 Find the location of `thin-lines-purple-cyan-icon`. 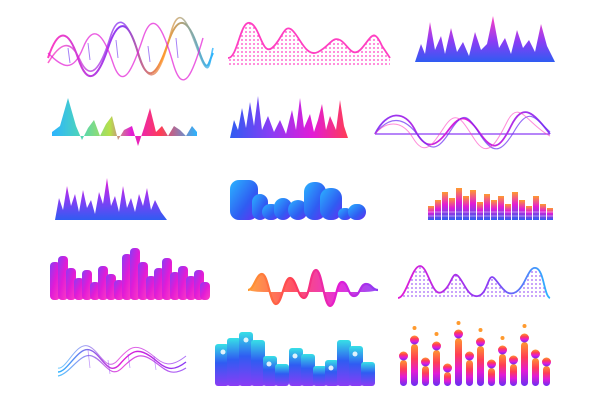

thin-lines-purple-cyan-icon is located at coordinates (122, 361).